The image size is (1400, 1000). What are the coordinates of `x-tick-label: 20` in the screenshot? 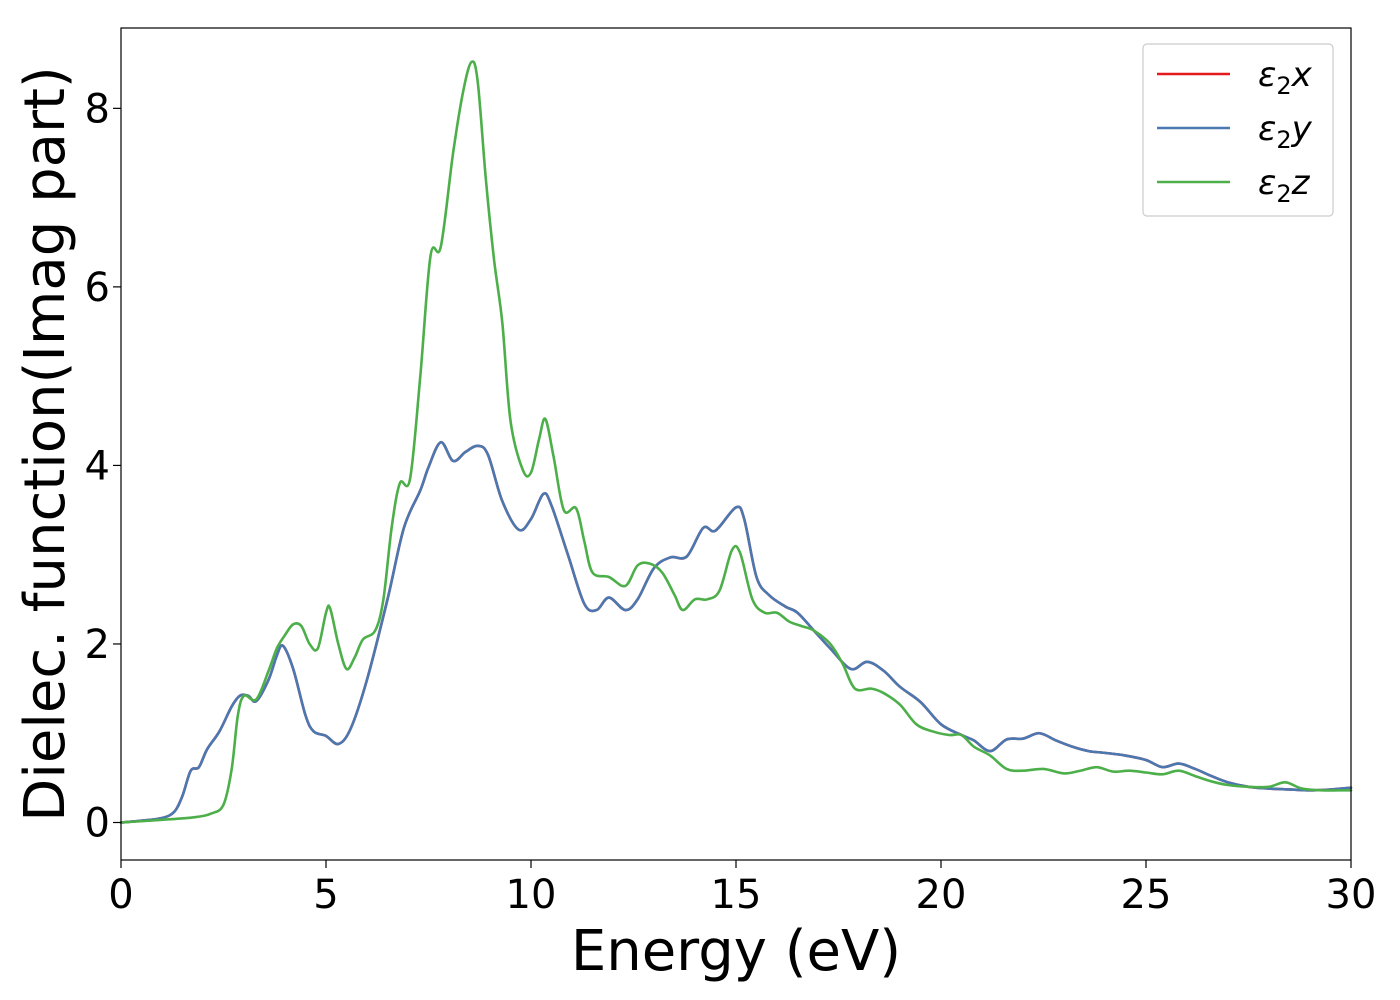 It's located at (941, 895).